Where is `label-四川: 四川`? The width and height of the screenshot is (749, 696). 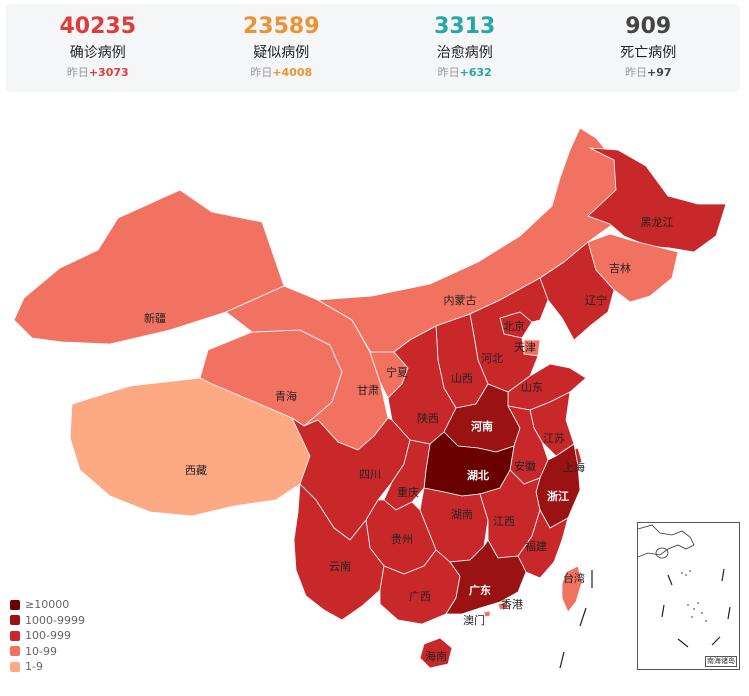
label-四川: 四川 is located at coordinates (370, 474).